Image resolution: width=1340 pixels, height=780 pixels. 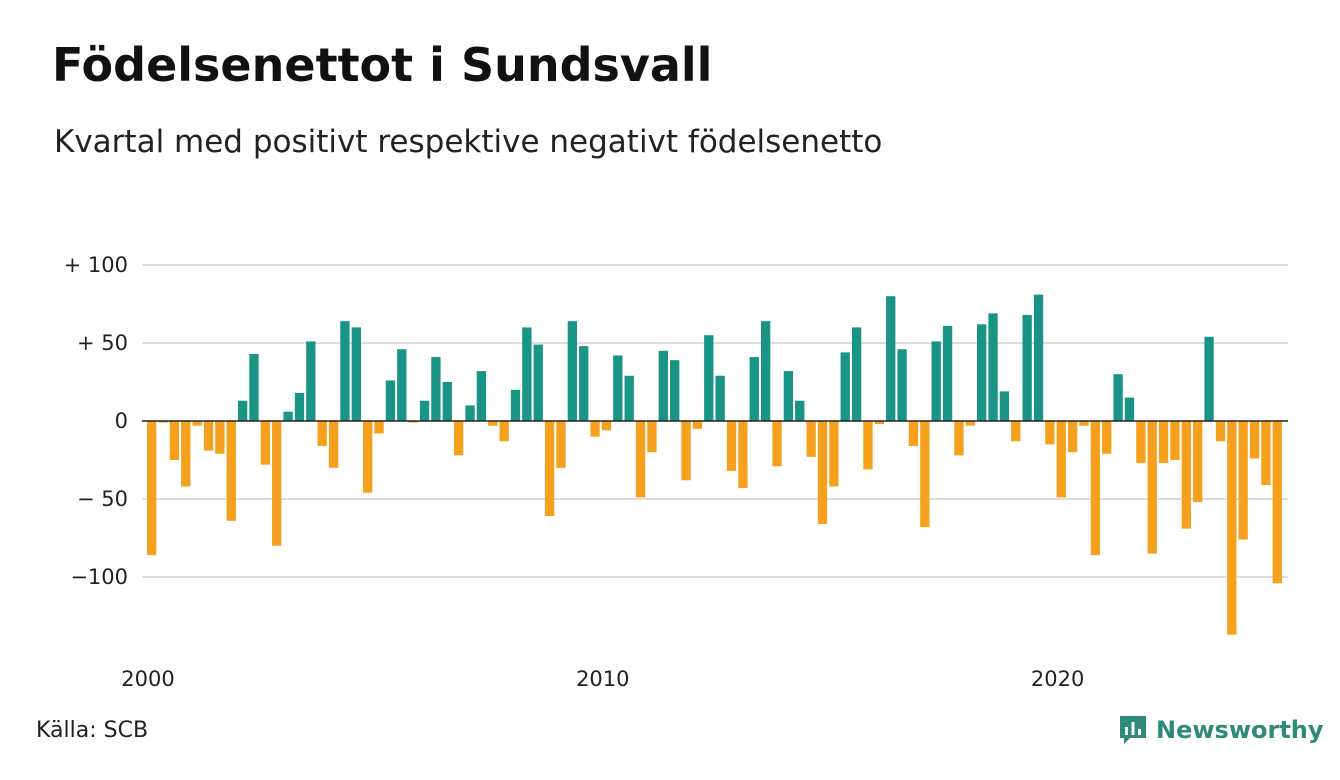 What do you see at coordinates (102, 343) in the screenshot?
I see `y-tick-label: + 50` at bounding box center [102, 343].